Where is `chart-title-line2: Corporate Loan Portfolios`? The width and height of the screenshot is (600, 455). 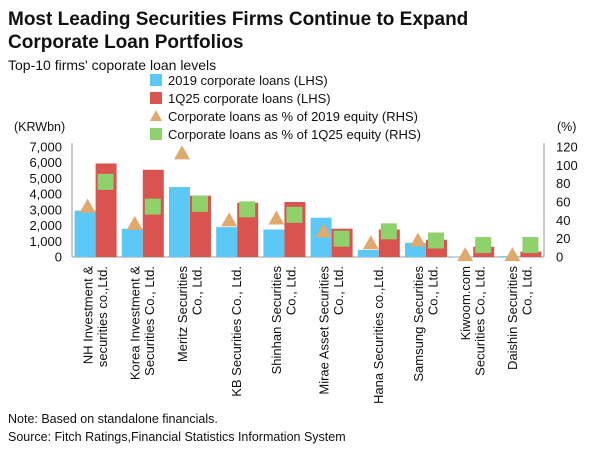 chart-title-line2: Corporate Loan Portfolios is located at coordinates (126, 42).